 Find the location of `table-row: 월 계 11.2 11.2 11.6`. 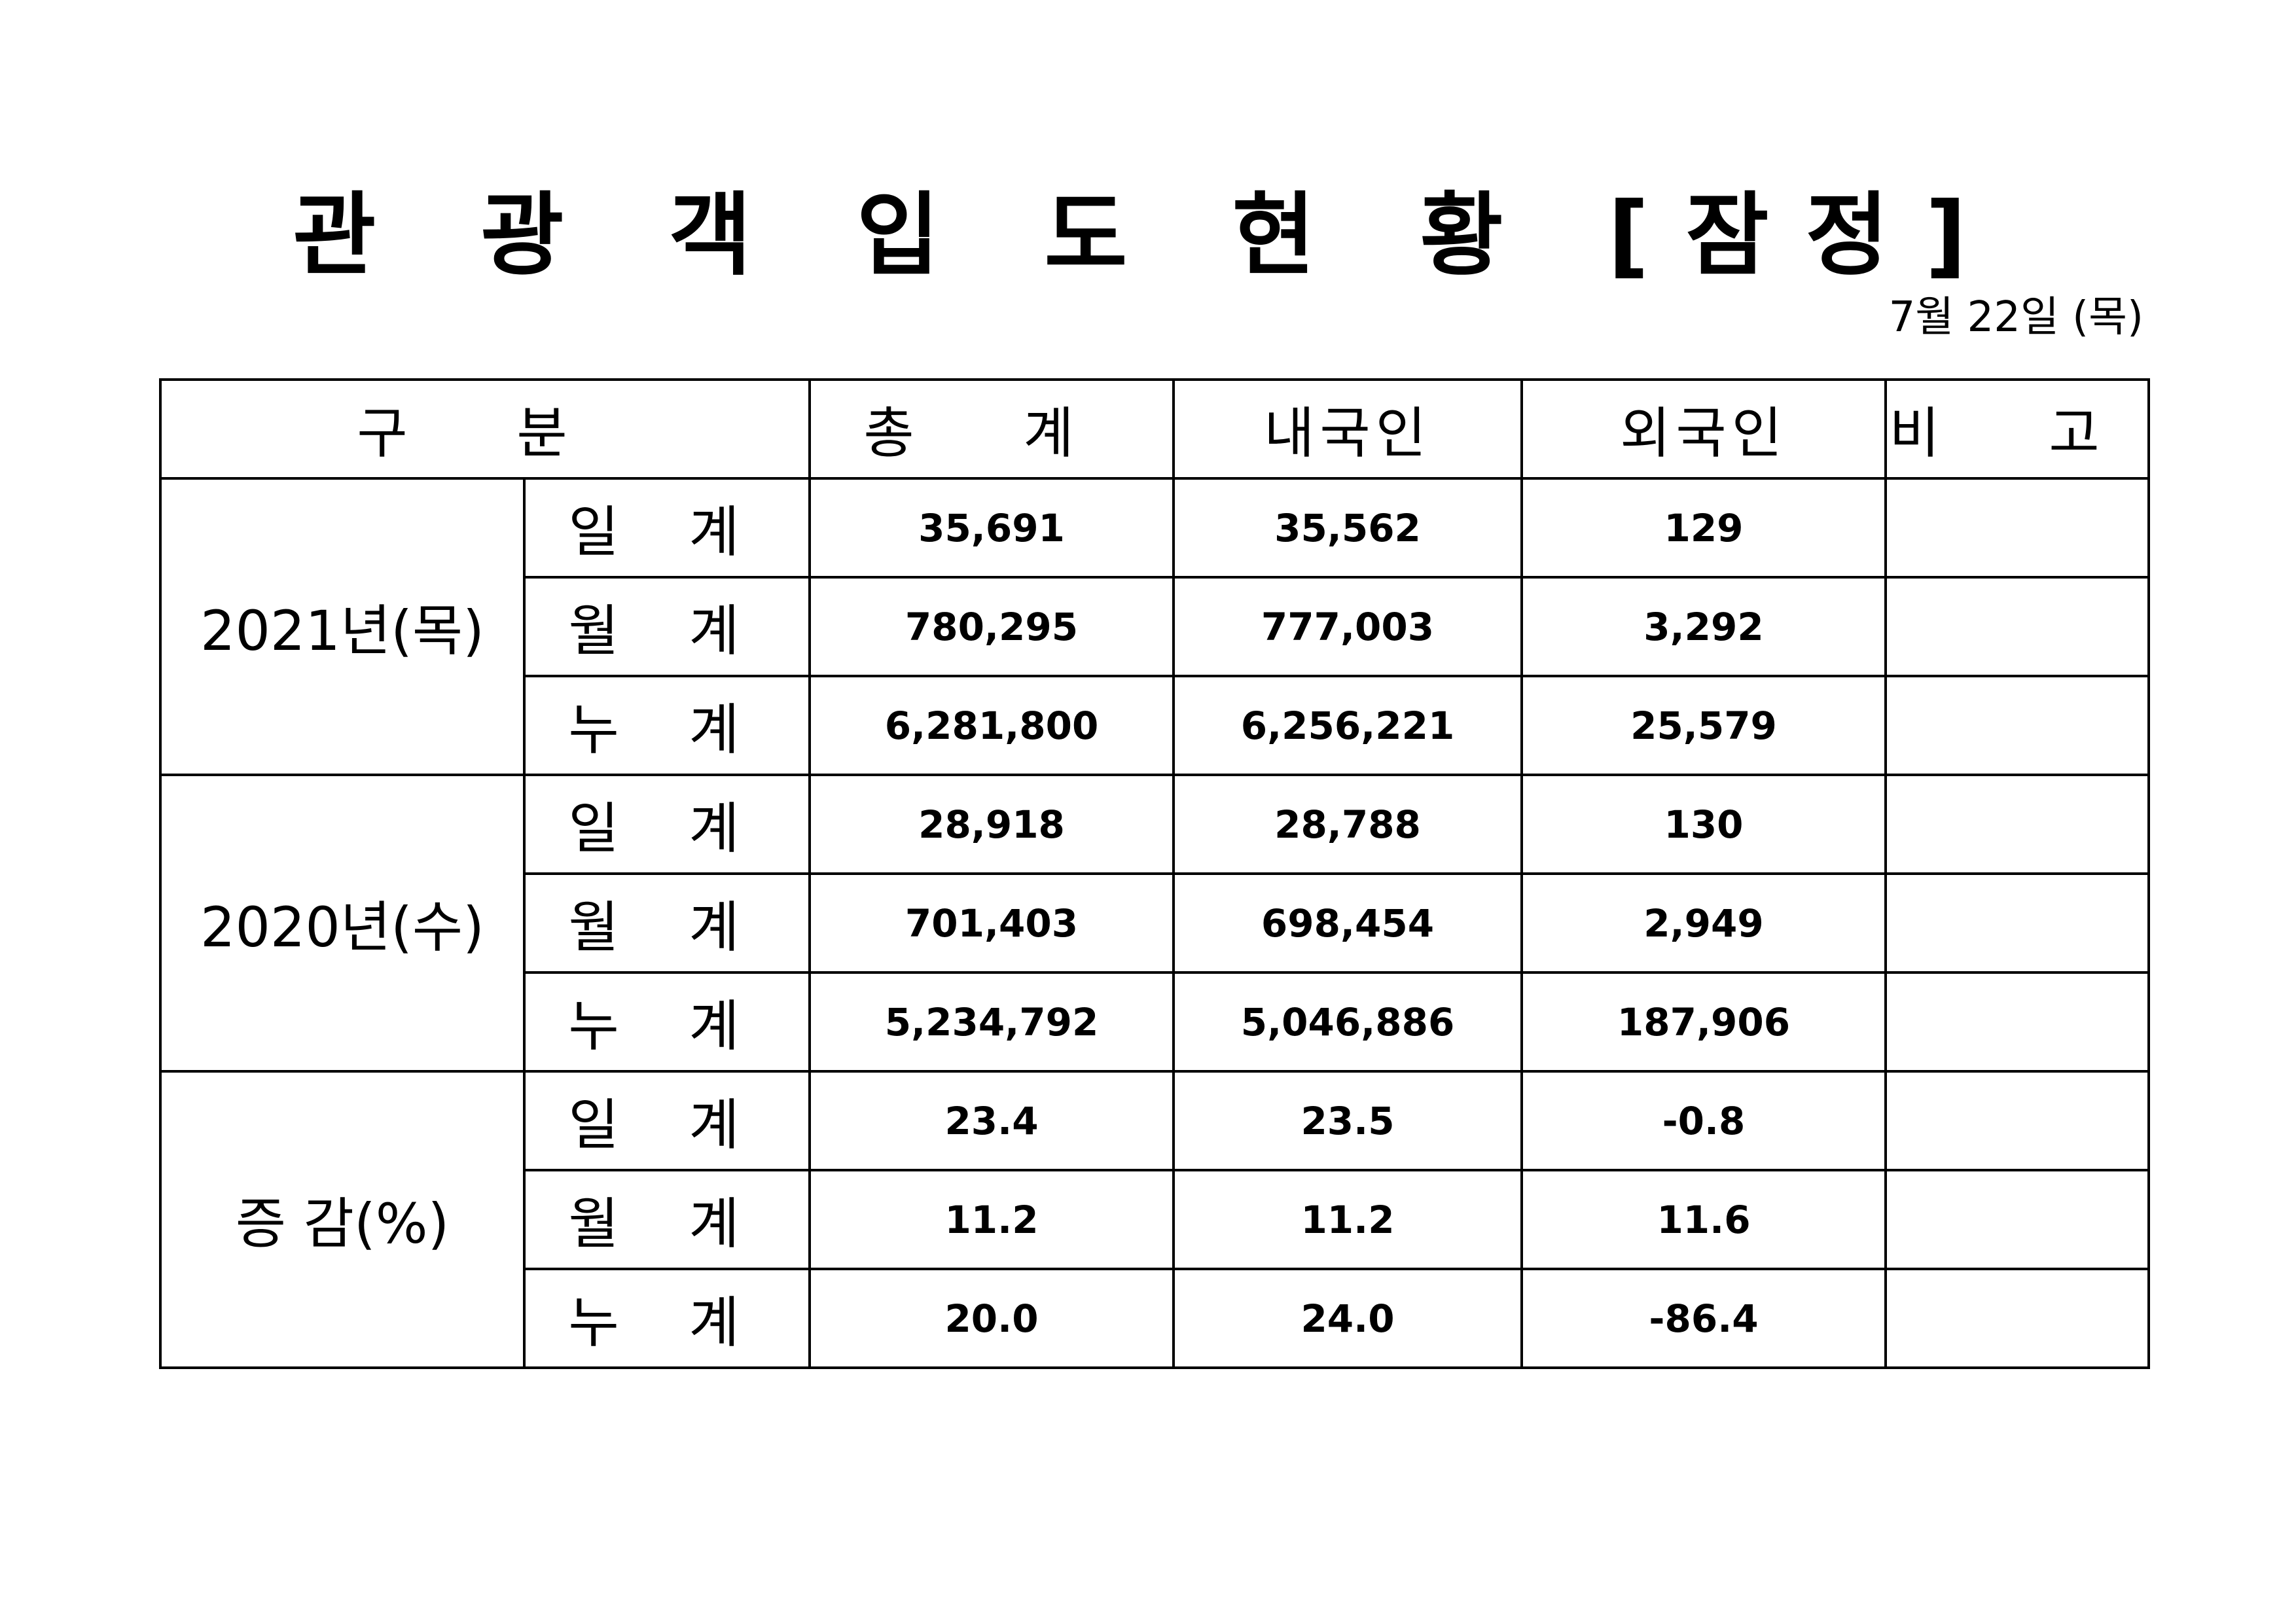

table-row: 월 계 11.2 11.2 11.6 is located at coordinates (1155, 1219).